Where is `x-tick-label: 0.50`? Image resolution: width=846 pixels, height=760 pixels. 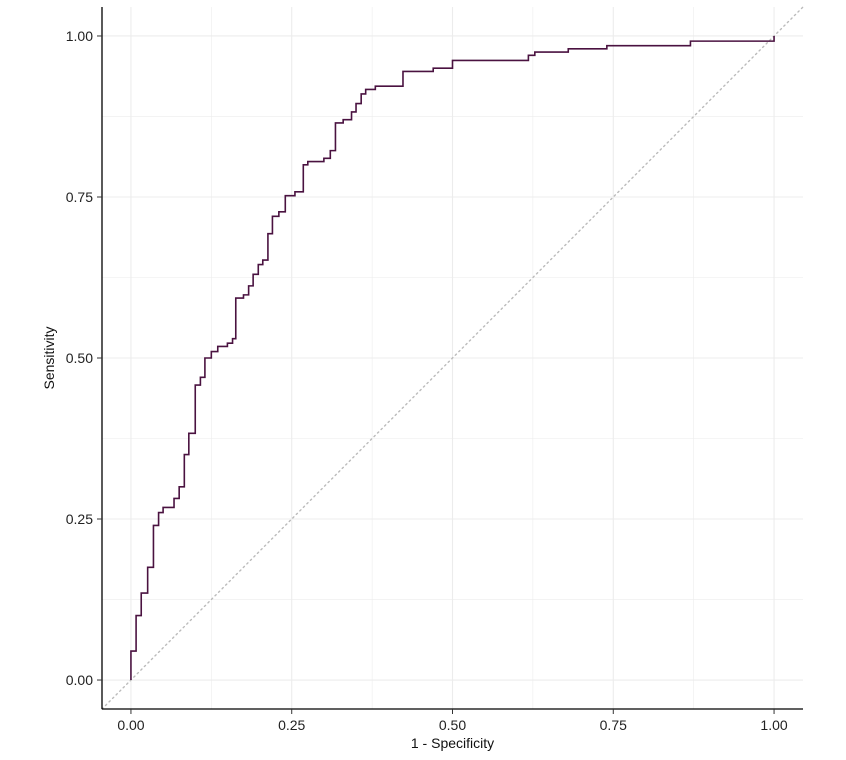 x-tick-label: 0.50 is located at coordinates (452, 725).